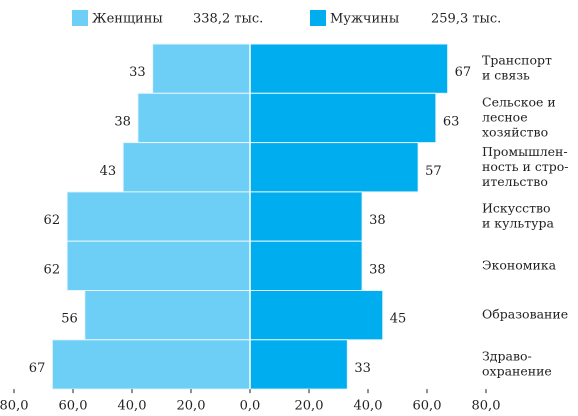  What do you see at coordinates (525, 314) in the screenshot?
I see `category-label: Образование` at bounding box center [525, 314].